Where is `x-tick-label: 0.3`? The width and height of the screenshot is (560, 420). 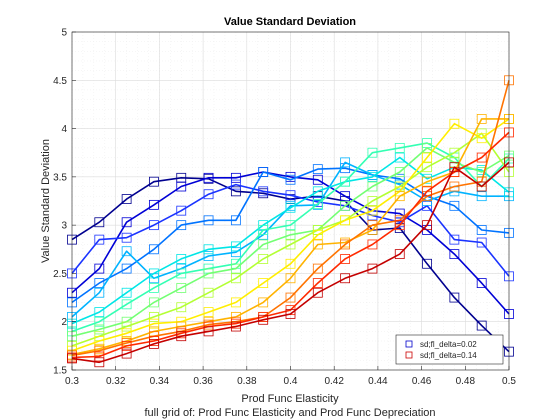
x-tick-label: 0.3 is located at coordinates (72, 381).